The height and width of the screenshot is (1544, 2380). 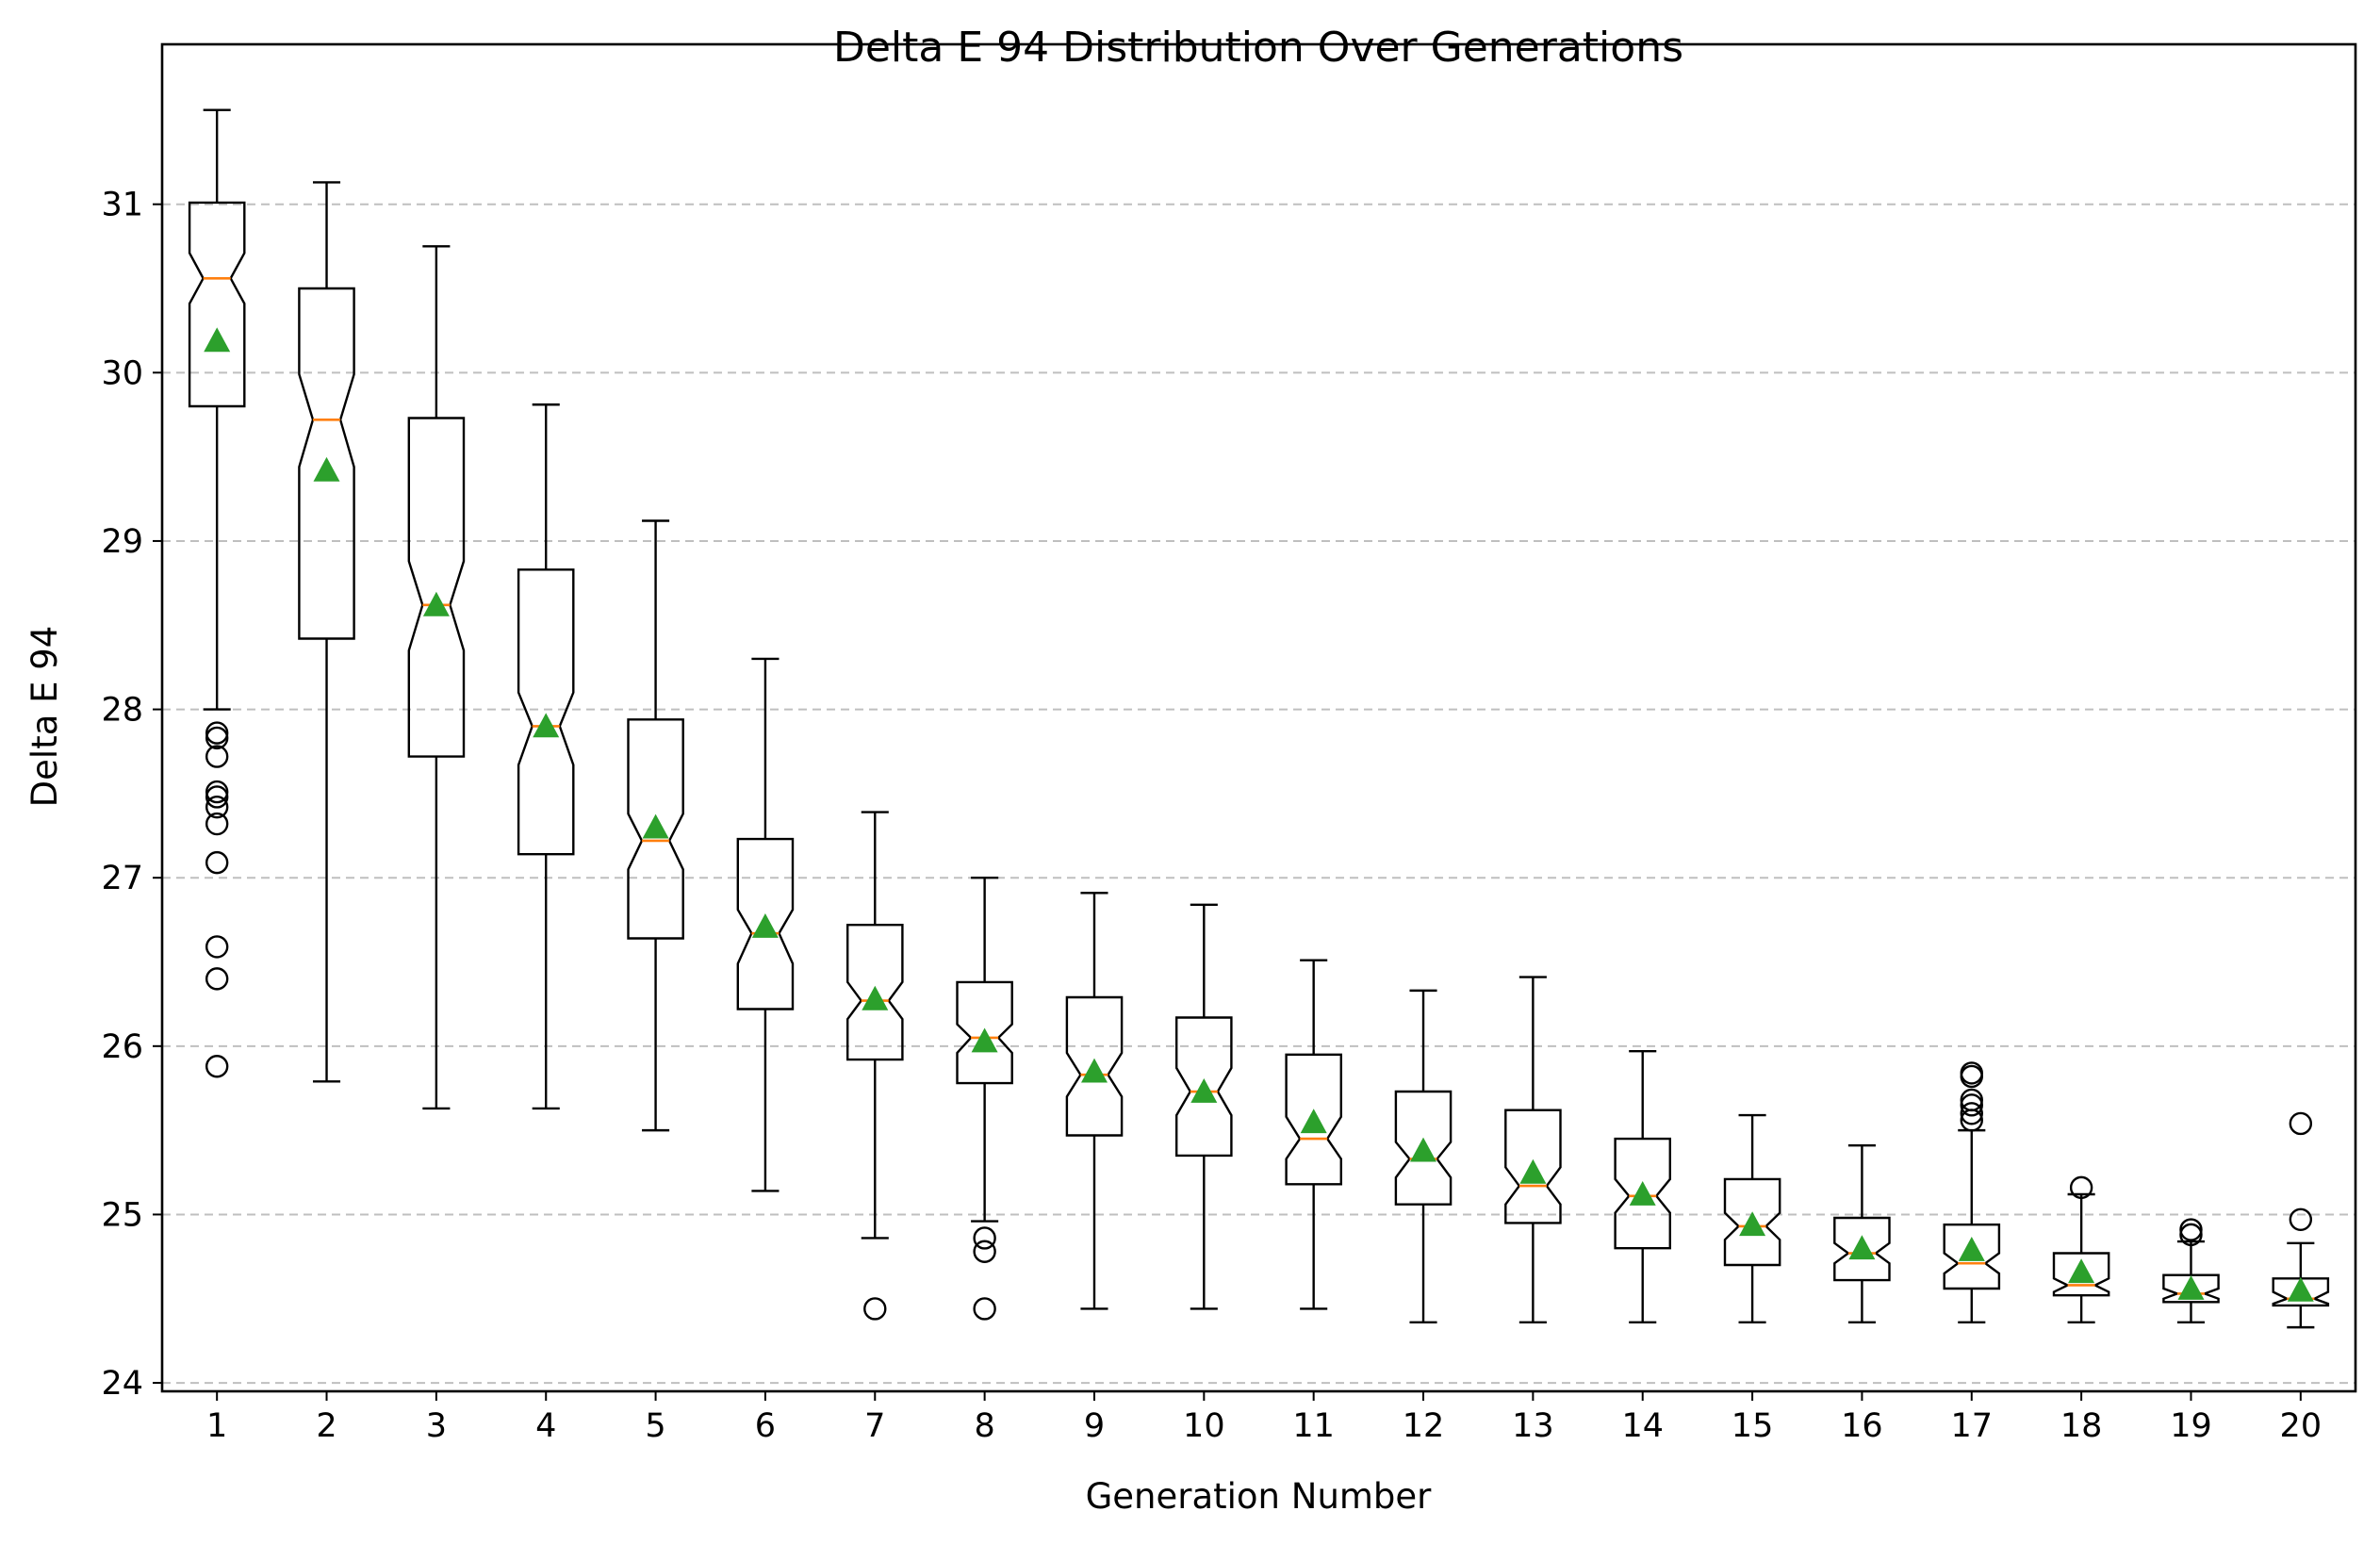 What do you see at coordinates (1313, 1426) in the screenshot?
I see `x-tick-label: 11` at bounding box center [1313, 1426].